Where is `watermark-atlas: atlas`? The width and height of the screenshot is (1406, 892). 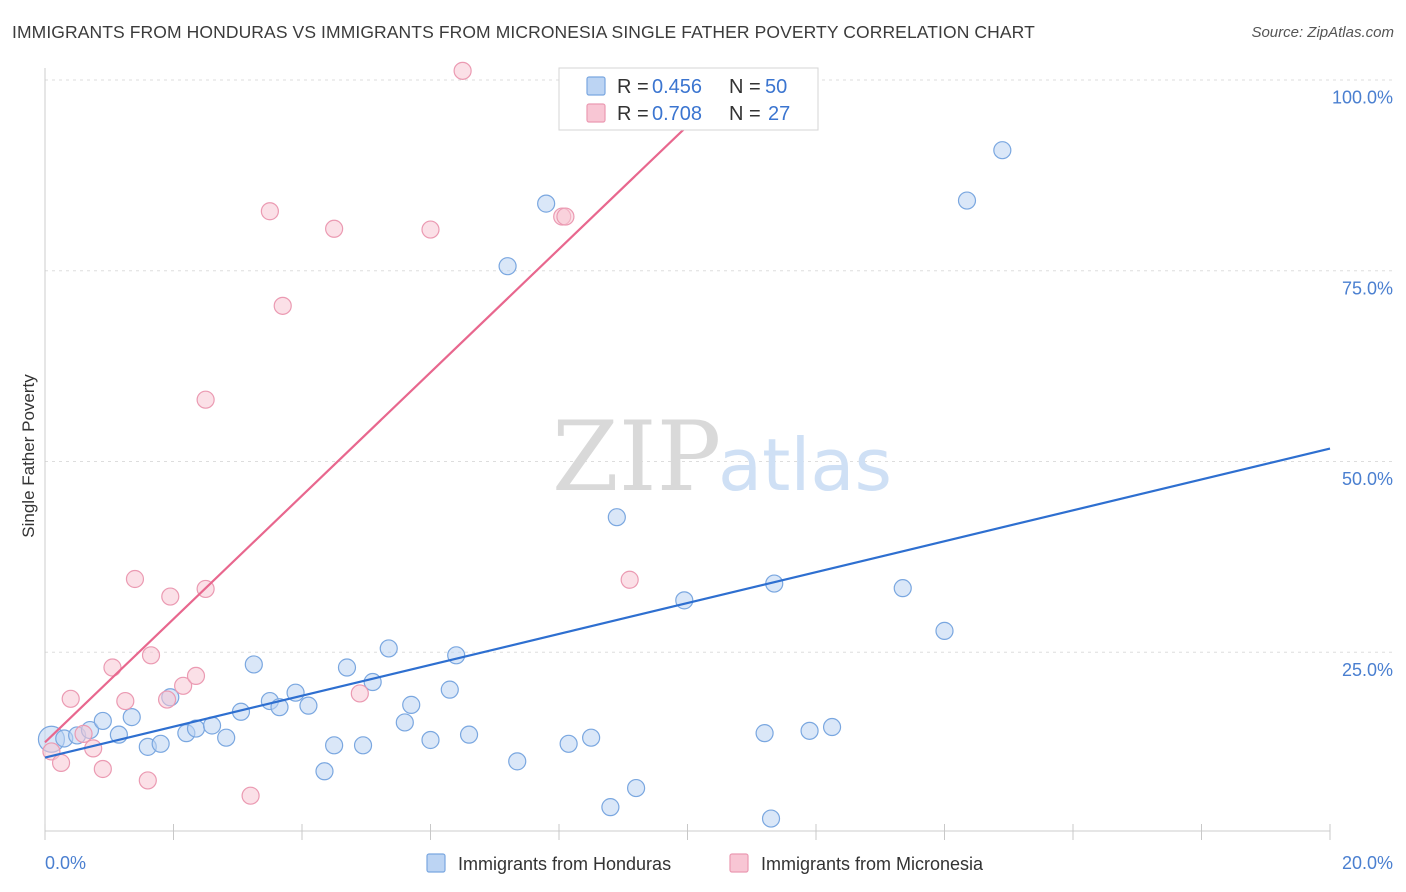
watermark-atlas: atlas is located at coordinates (805, 465).